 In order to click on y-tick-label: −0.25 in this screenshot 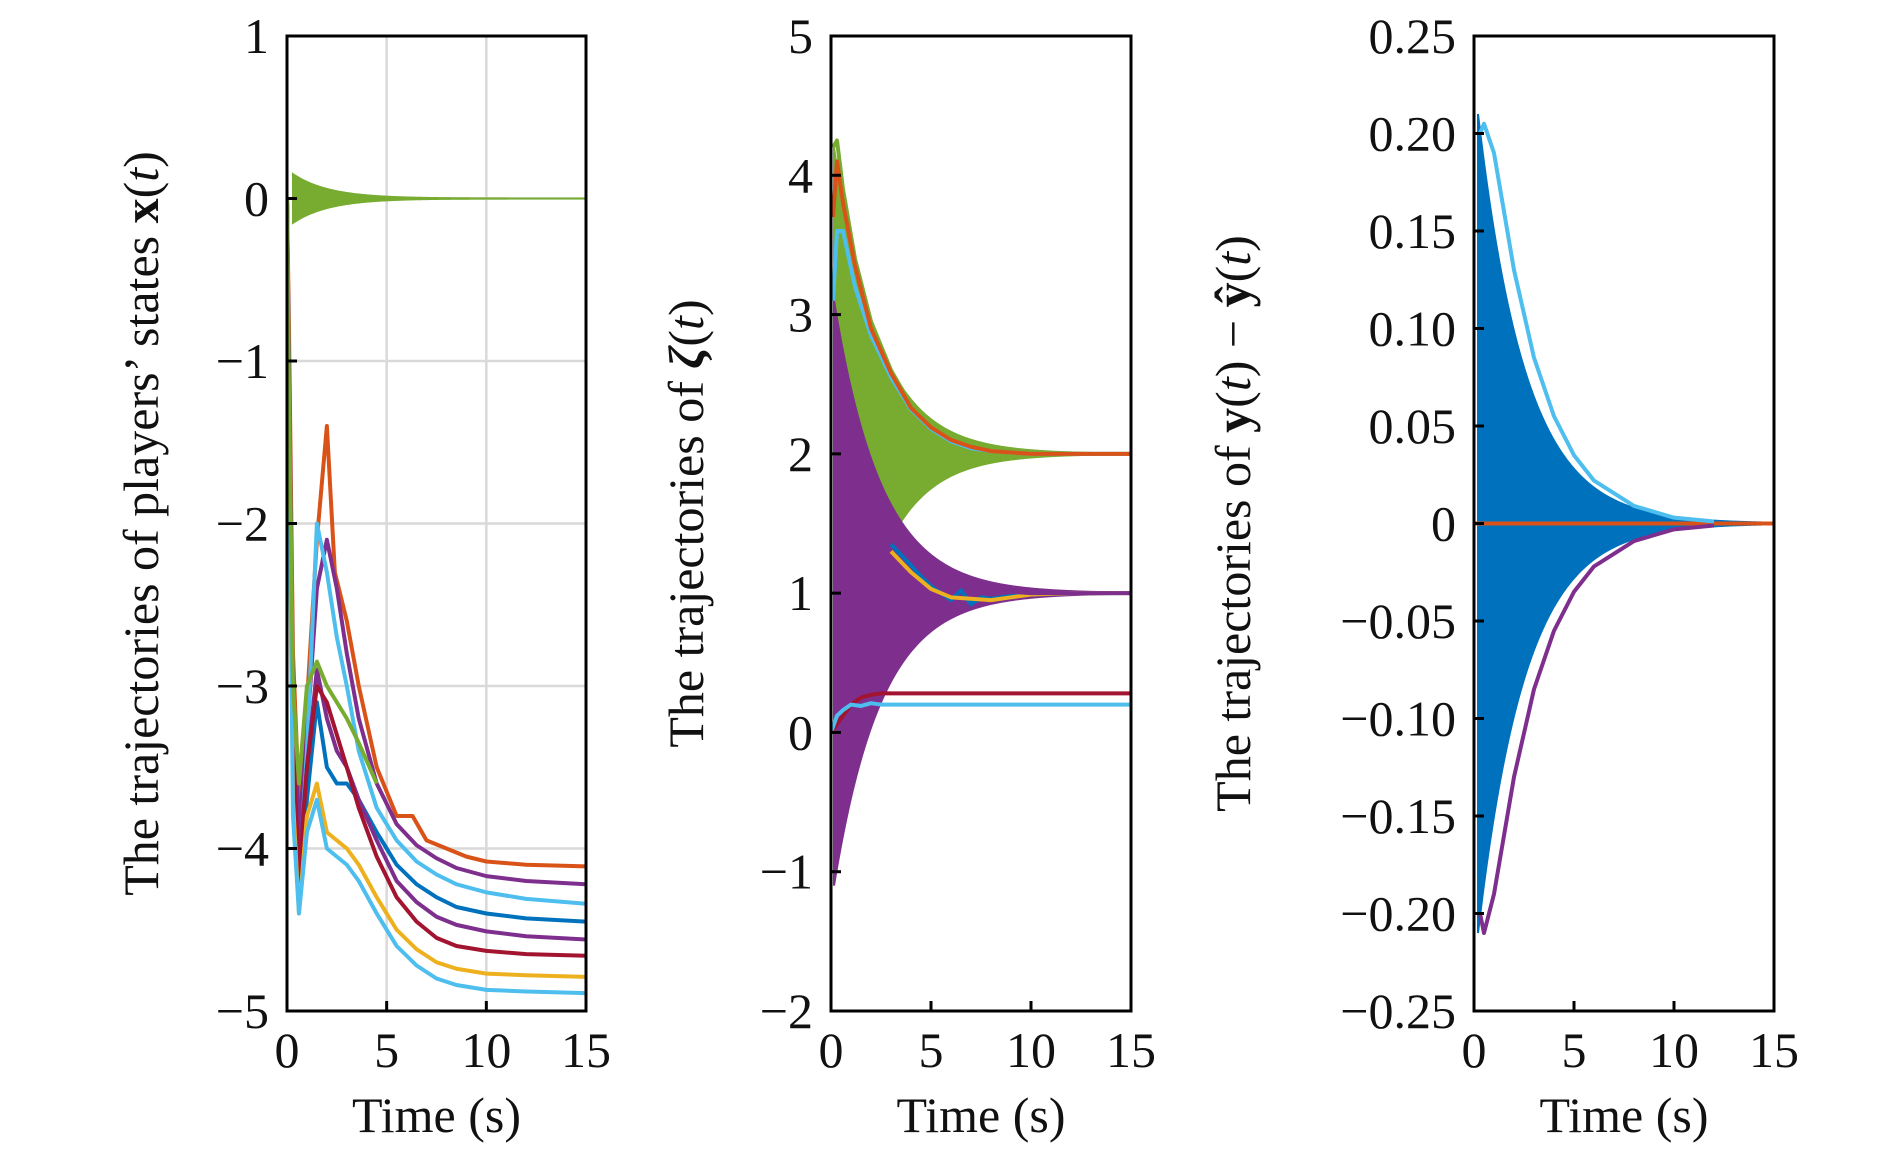, I will do `click(1398, 1011)`.